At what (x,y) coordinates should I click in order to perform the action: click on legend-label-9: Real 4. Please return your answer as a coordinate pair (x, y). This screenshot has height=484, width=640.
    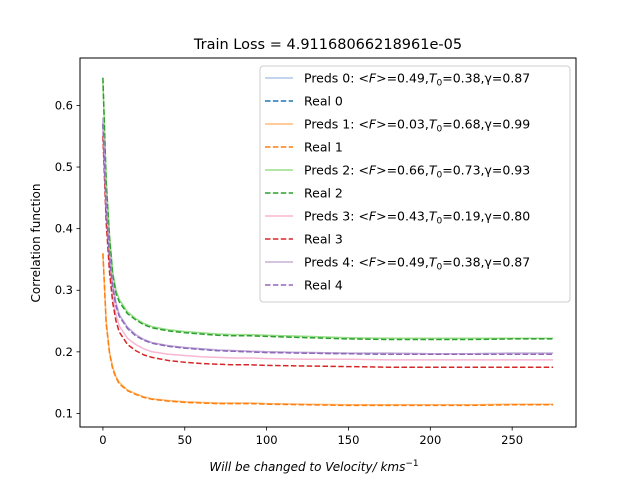
    Looking at the image, I should click on (323, 285).